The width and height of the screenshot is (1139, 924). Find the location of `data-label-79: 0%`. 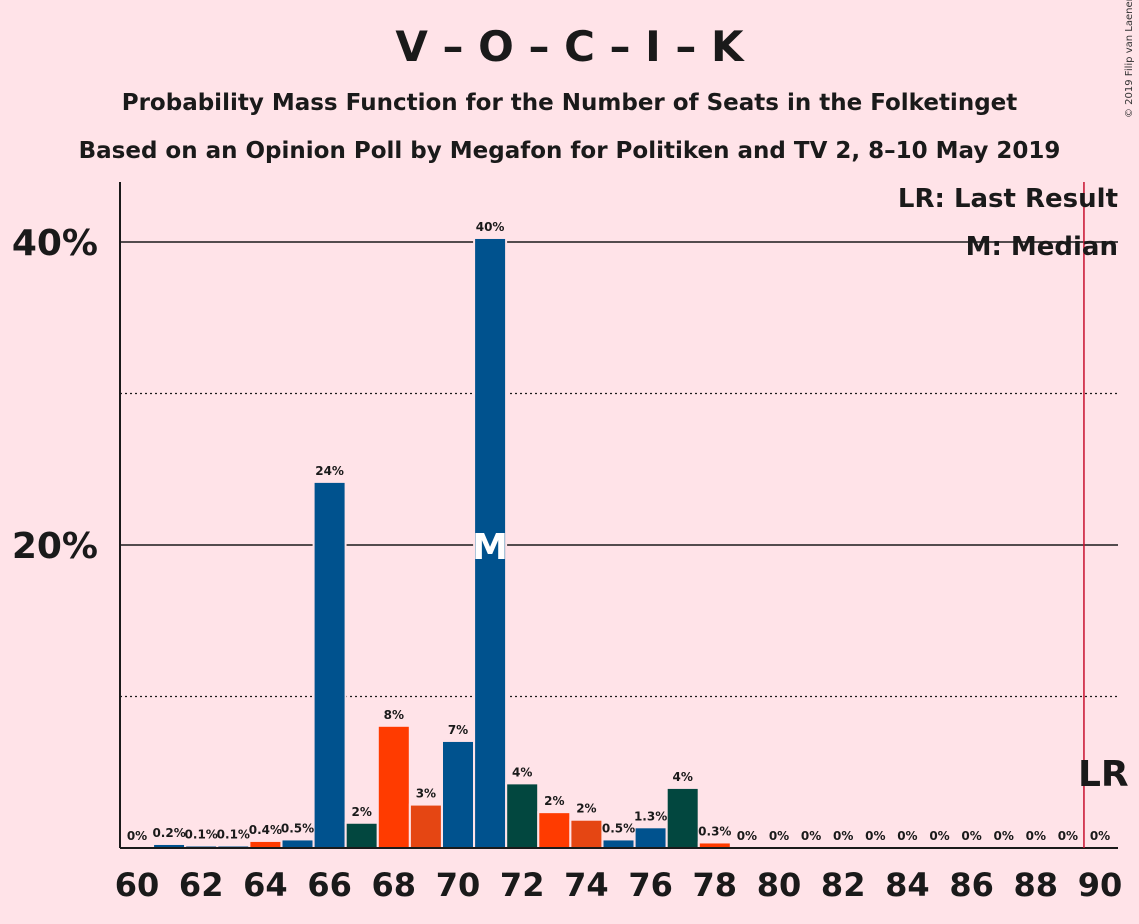

data-label-79: 0% is located at coordinates (747, 836).